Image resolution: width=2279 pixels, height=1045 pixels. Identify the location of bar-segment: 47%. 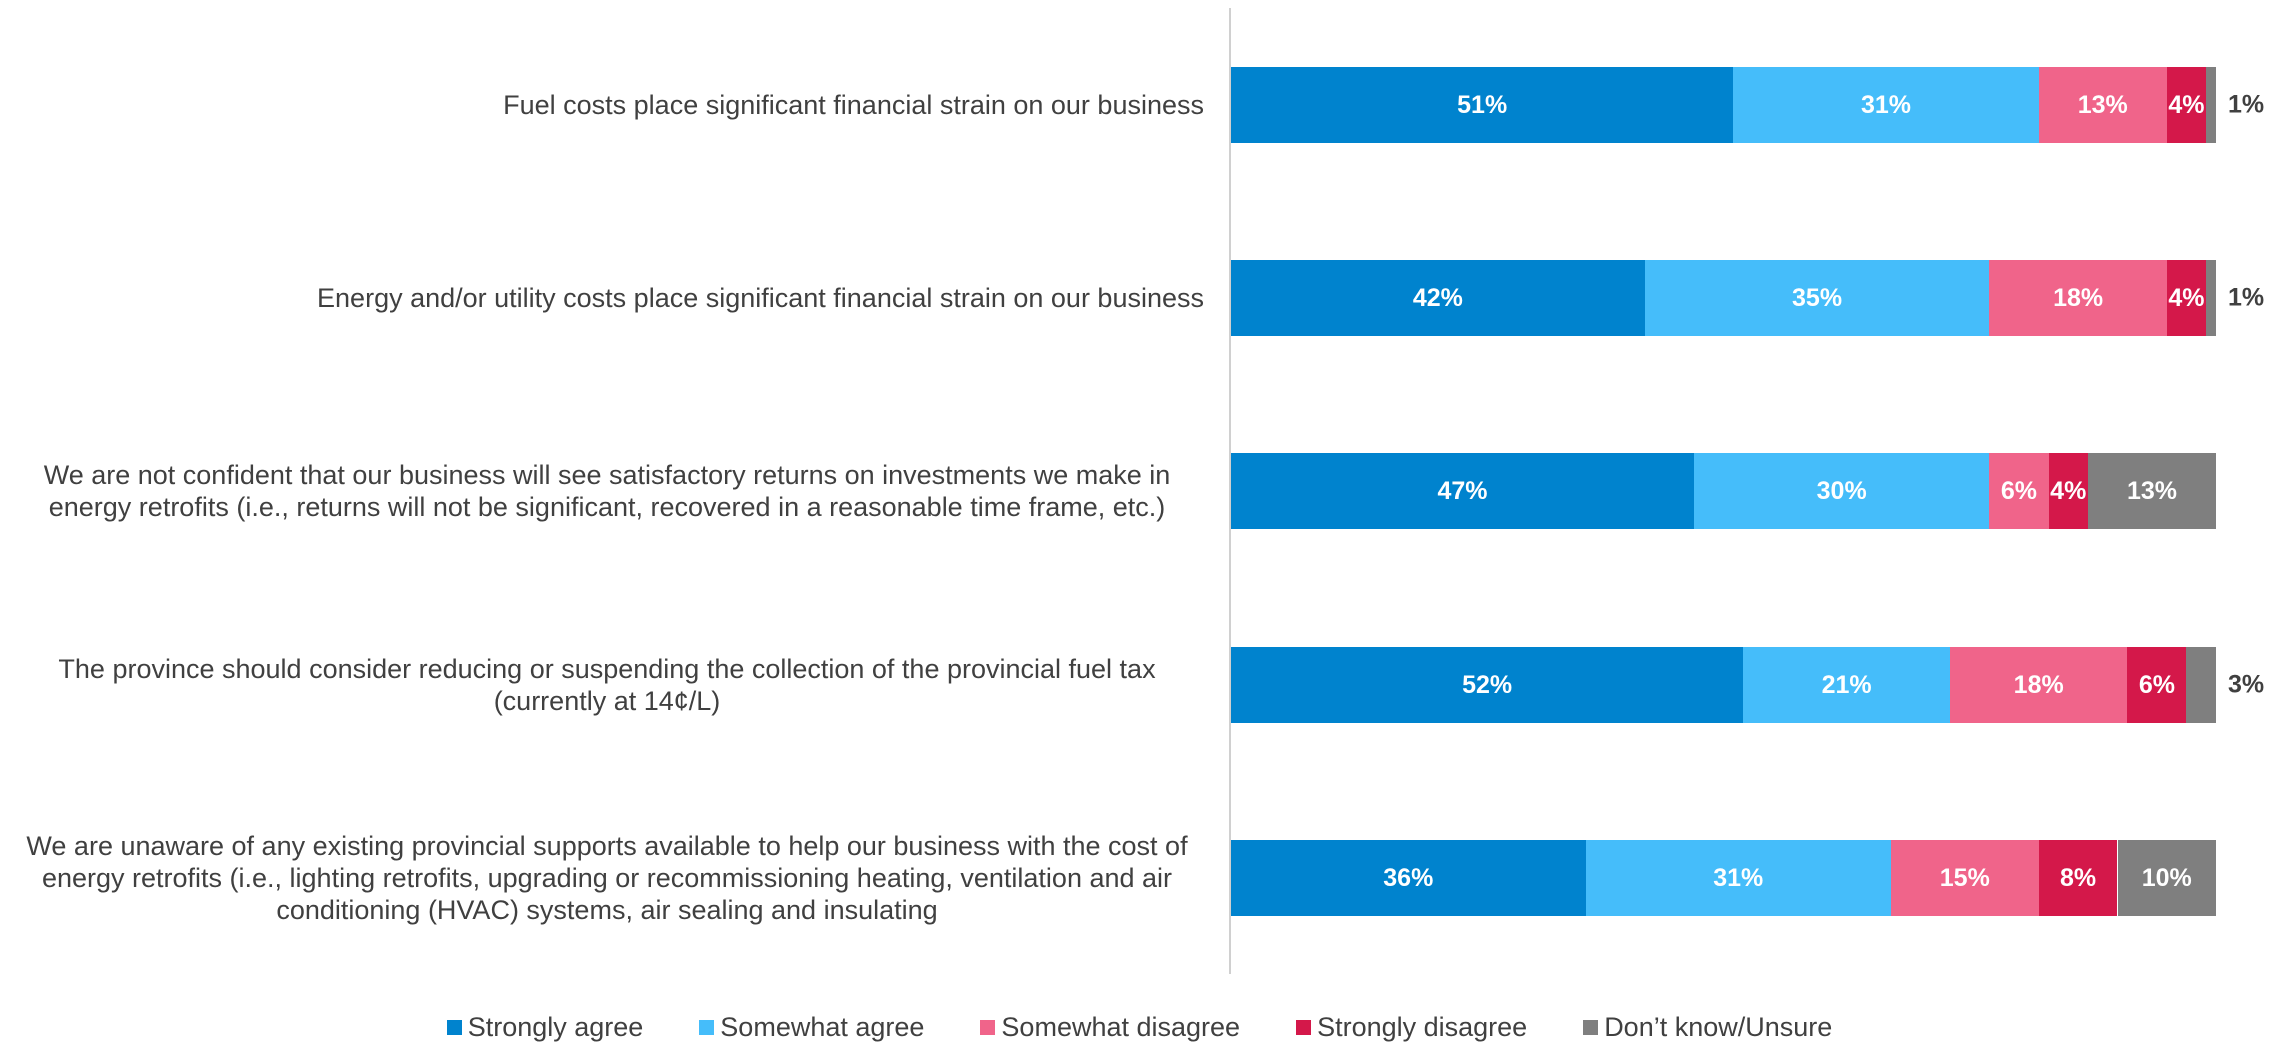
(1462, 491).